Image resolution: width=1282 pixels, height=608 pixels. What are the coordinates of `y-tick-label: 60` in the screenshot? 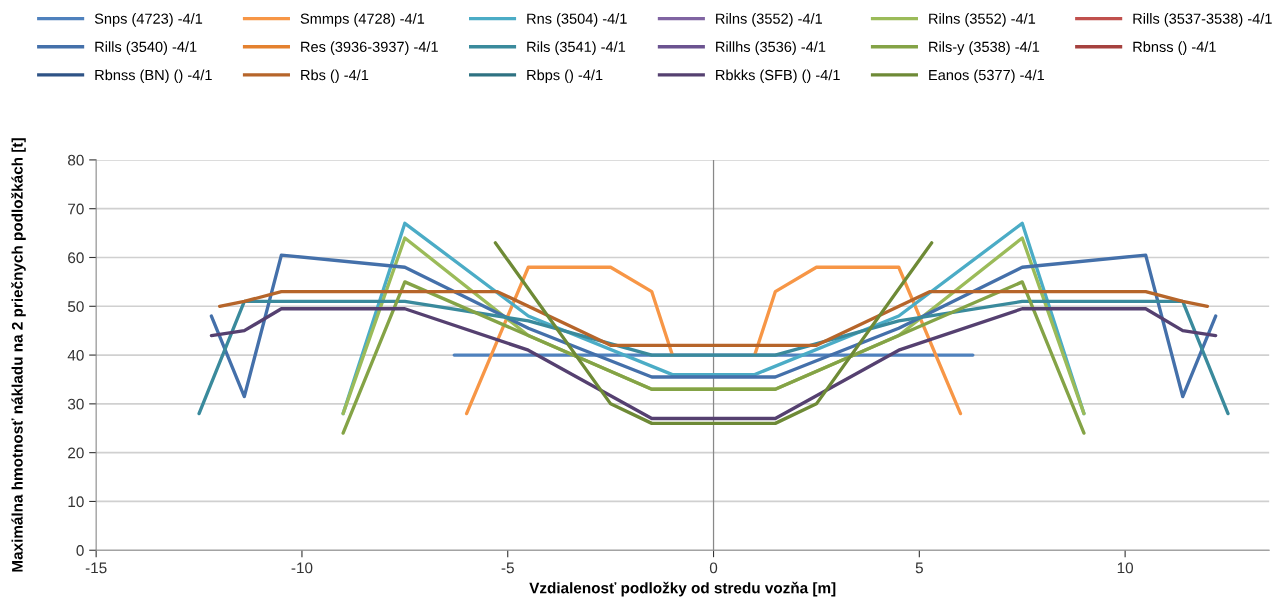 It's located at (76, 258).